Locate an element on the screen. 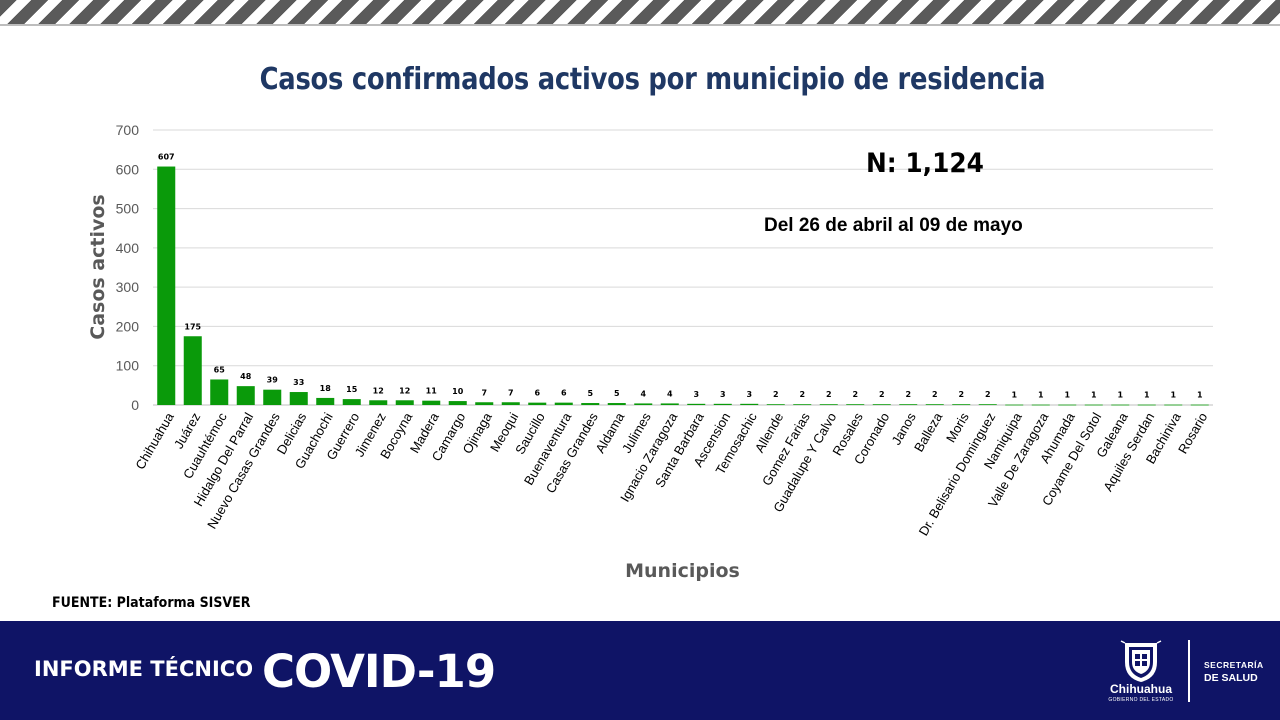 The width and height of the screenshot is (1280, 720). department-label: SECRETARÍA DE SALUD is located at coordinates (1234, 672).